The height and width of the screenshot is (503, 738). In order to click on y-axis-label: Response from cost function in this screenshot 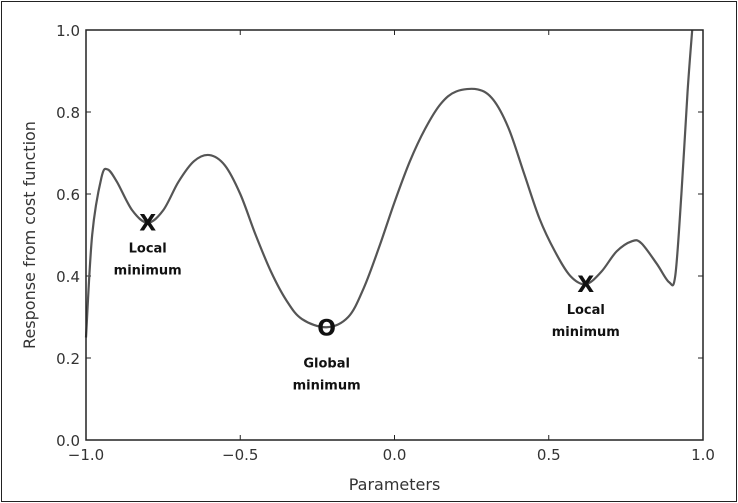, I will do `click(29, 235)`.